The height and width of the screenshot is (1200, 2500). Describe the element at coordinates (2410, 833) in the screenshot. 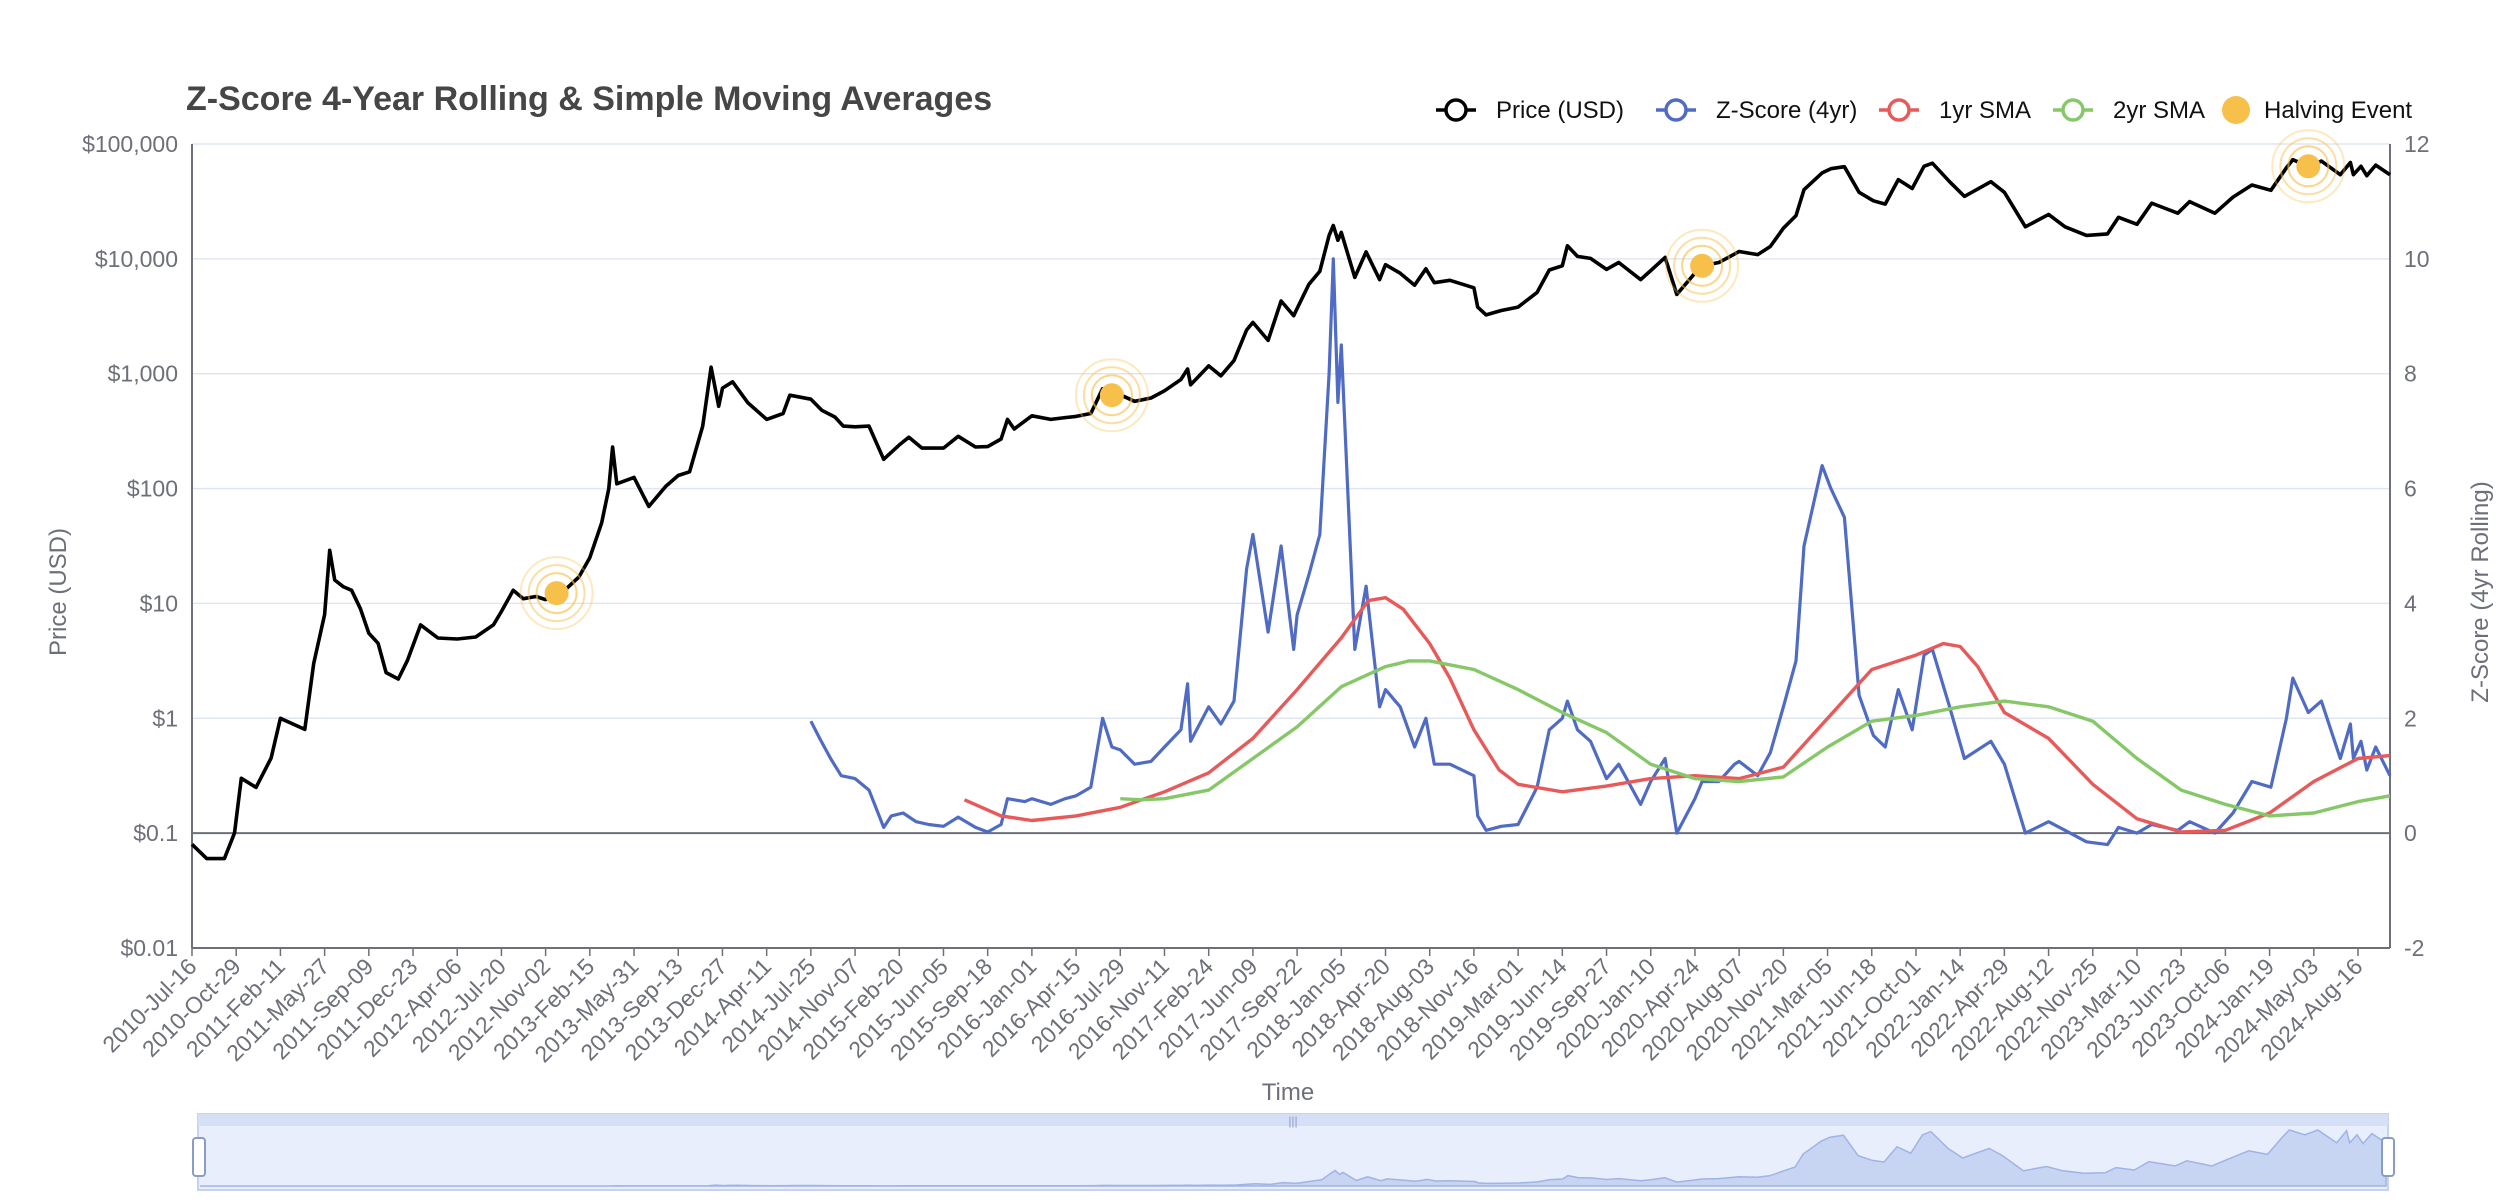

I see `y-right-tick-label: 0` at that location.